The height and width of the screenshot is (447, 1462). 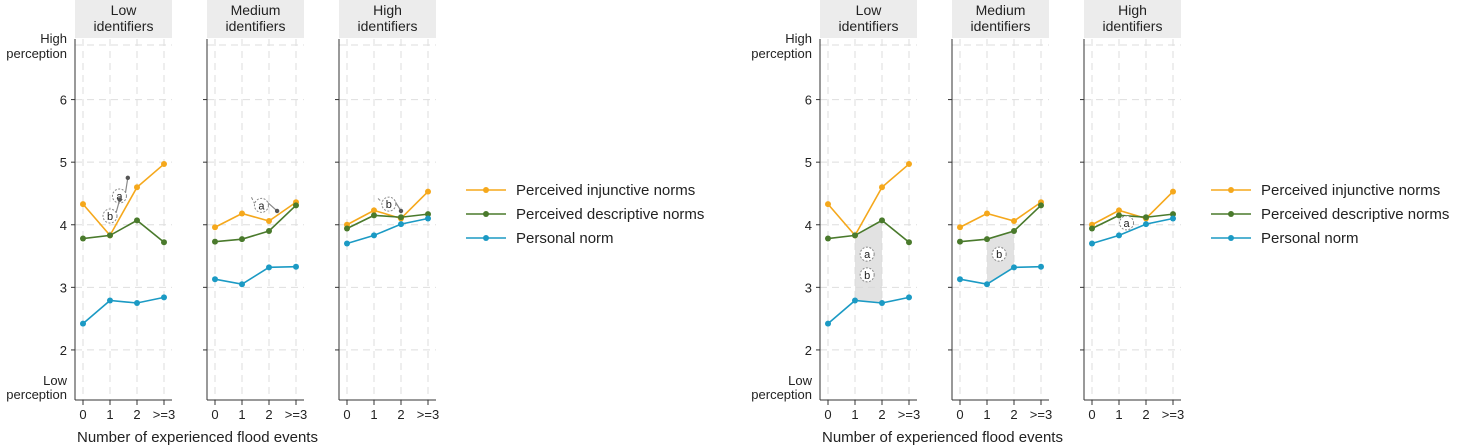 I want to click on shaded-gap-region, so click(x=868, y=261).